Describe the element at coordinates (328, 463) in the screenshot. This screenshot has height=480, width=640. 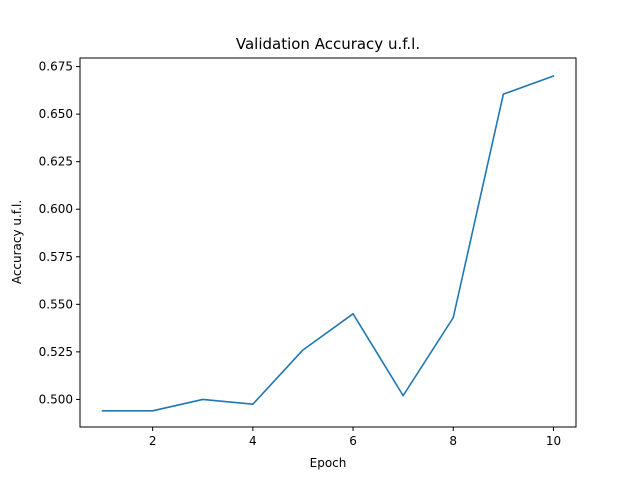
I see `x-axis-label: Epoch` at that location.